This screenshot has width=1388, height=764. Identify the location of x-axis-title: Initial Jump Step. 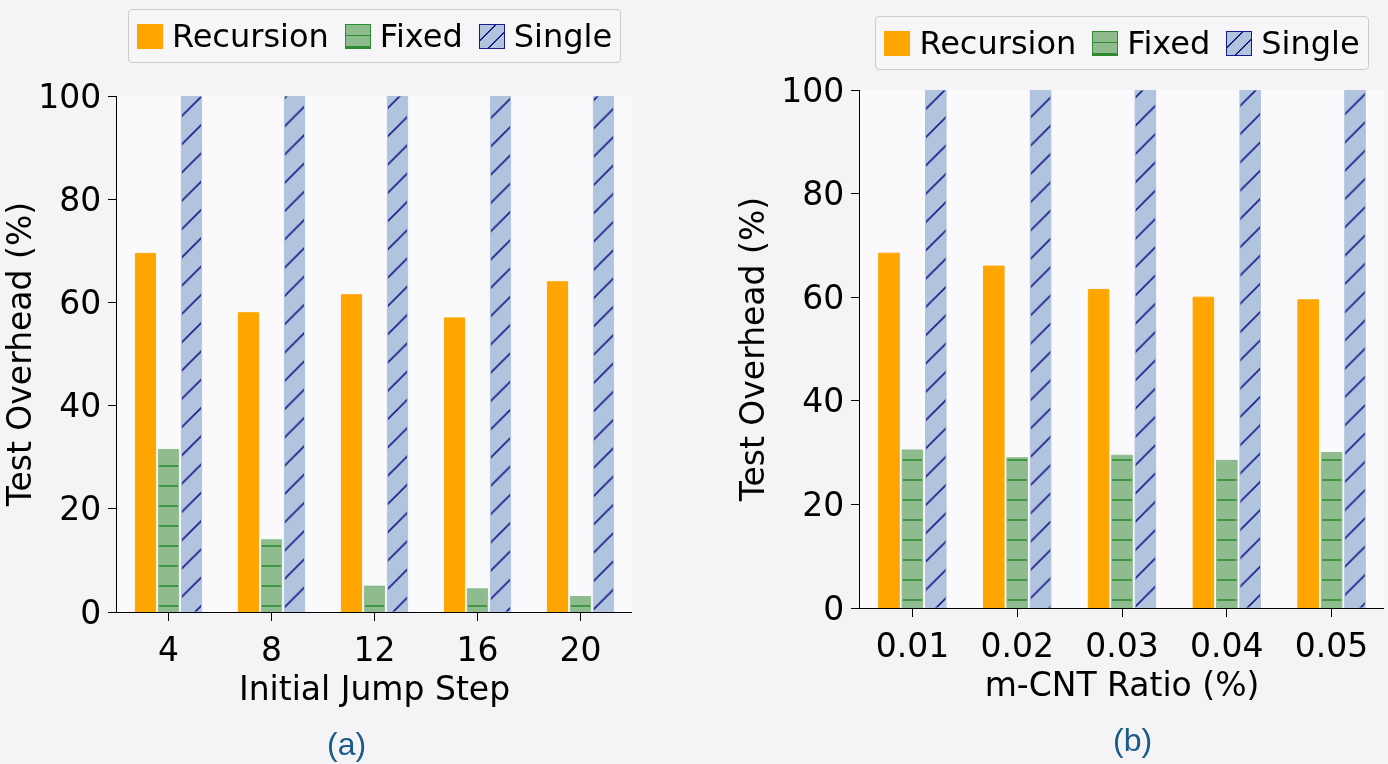
(374, 688).